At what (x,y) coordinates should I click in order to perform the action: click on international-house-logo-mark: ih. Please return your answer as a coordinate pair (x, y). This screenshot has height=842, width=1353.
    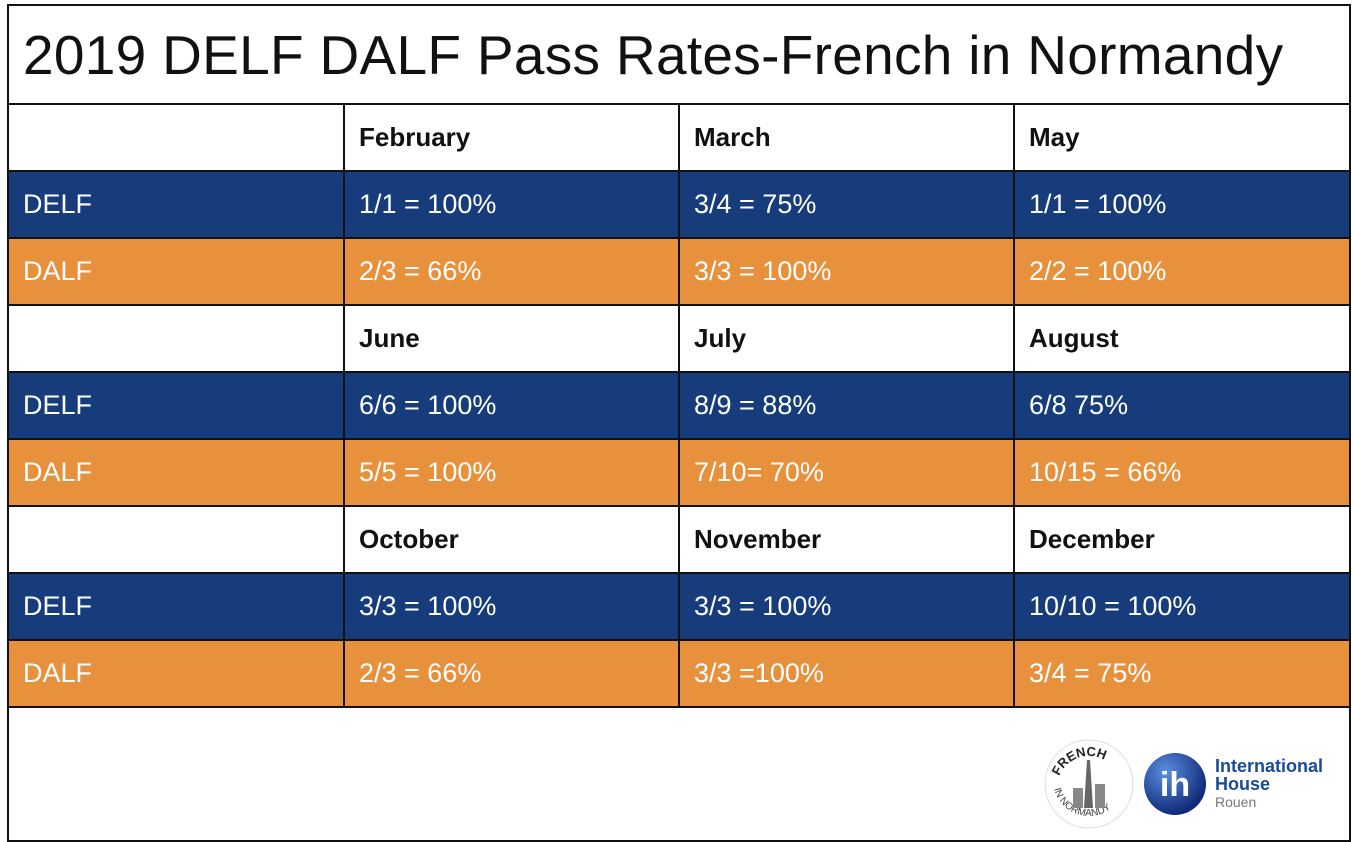
    Looking at the image, I should click on (1174, 784).